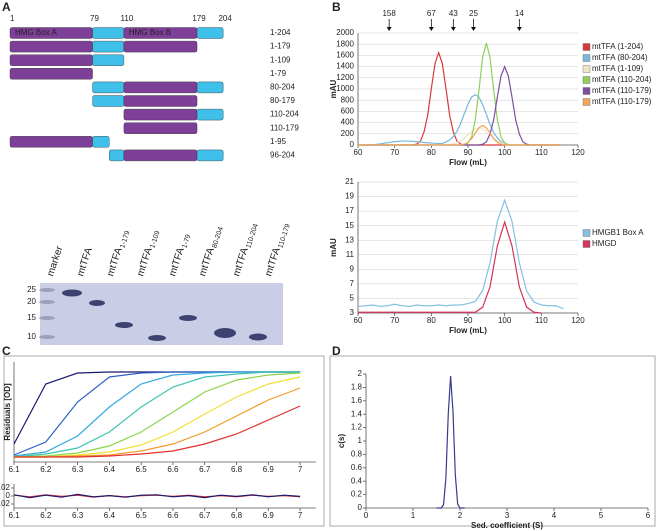 The width and height of the screenshot is (658, 531). Describe the element at coordinates (280, 32) in the screenshot. I see `construct-label: 1-204` at that location.